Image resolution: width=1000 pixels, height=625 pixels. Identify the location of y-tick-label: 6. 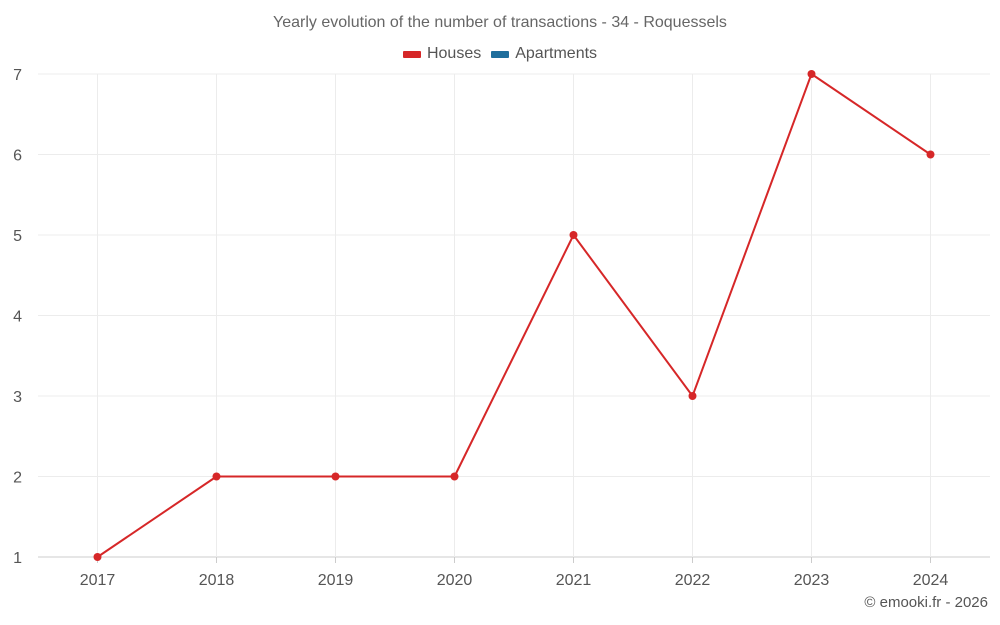
(17, 156).